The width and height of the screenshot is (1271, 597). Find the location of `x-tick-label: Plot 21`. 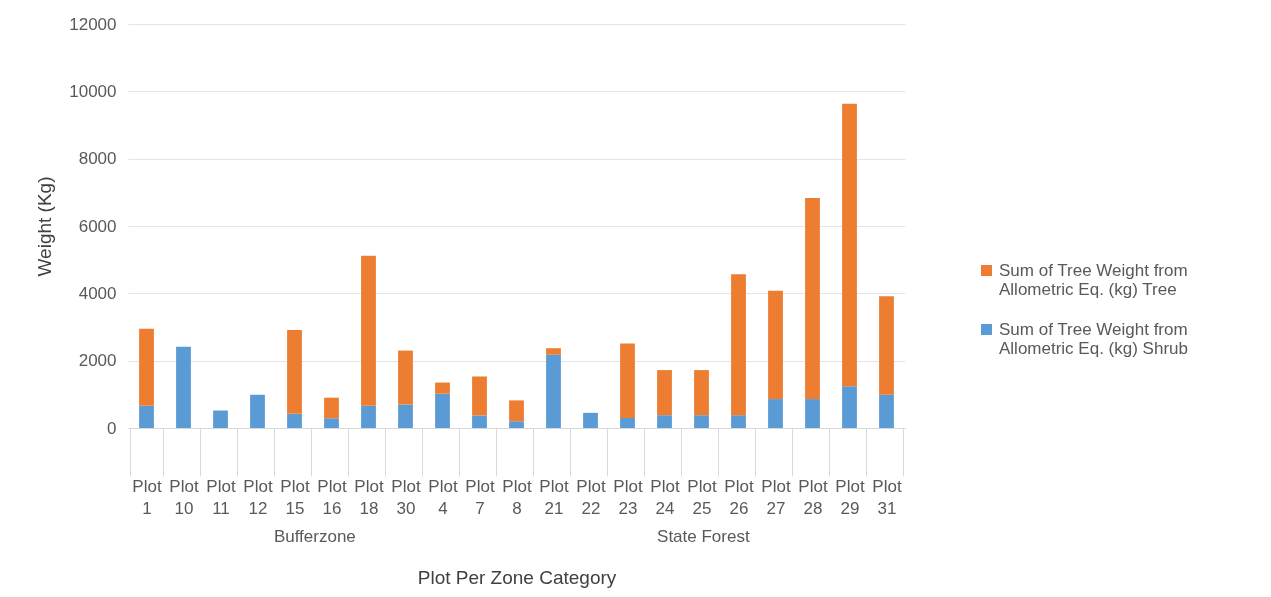

x-tick-label: Plot 21 is located at coordinates (554, 497).